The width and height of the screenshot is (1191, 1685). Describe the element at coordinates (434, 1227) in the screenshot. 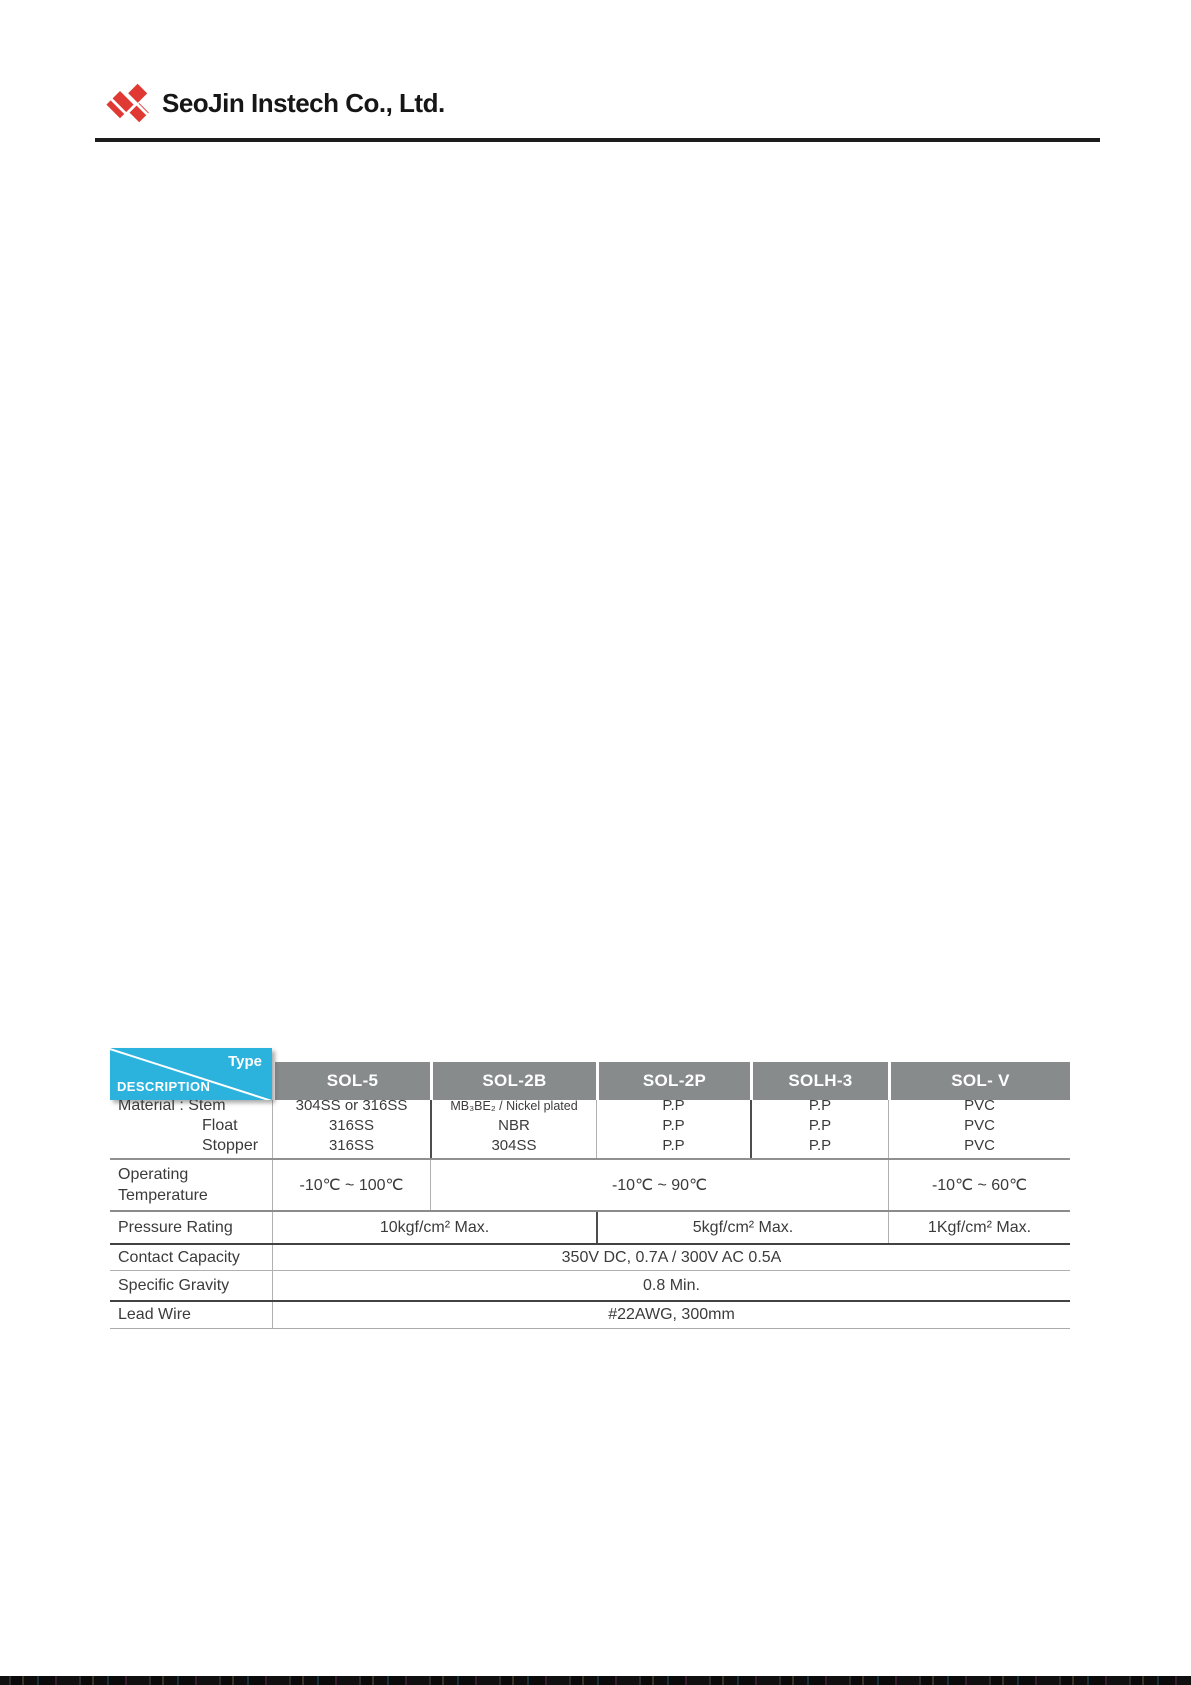

I see `pressure-cell-sol5-sol2b: 10kgf/cm² Max.` at that location.